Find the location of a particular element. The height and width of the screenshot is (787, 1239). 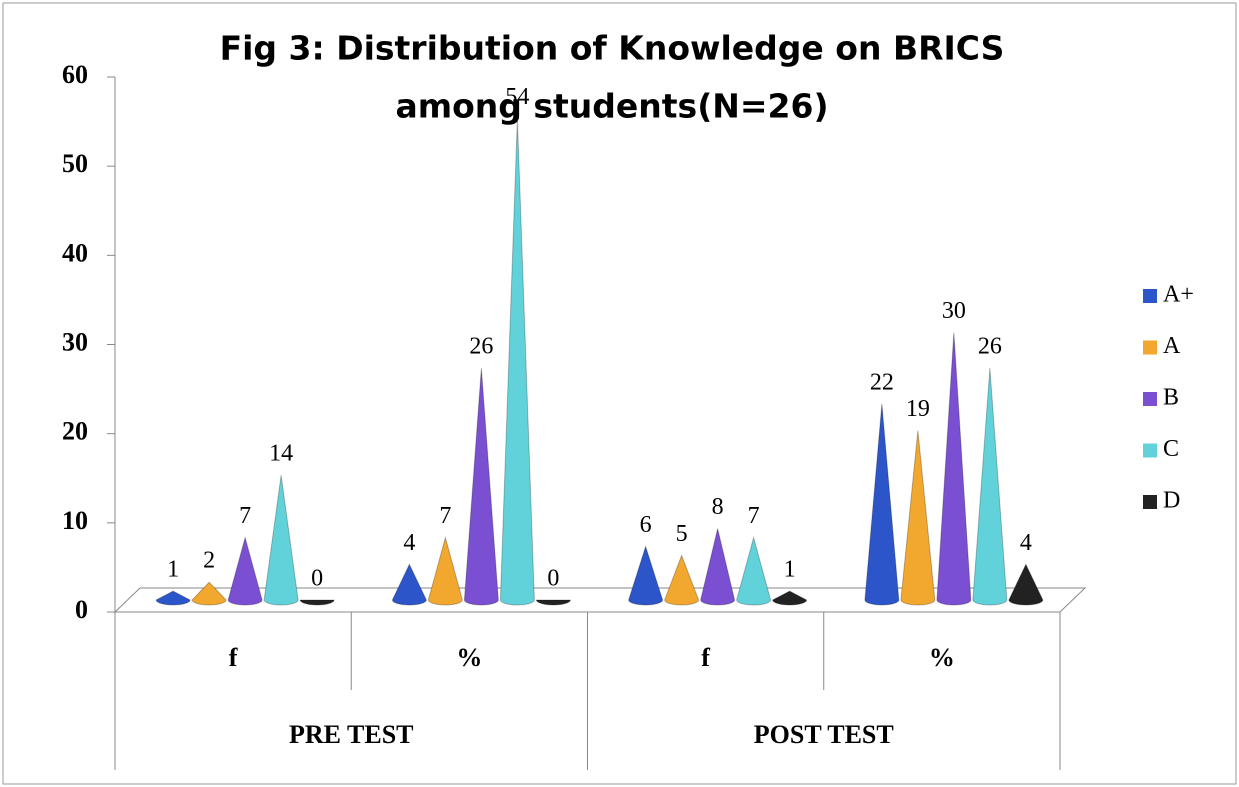

y-tick-label: 0 is located at coordinates (81, 609).